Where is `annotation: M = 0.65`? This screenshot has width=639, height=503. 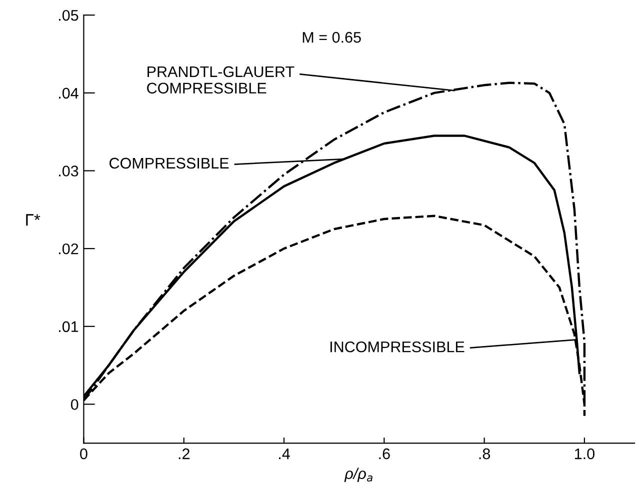
annotation: M = 0.65 is located at coordinates (331, 37).